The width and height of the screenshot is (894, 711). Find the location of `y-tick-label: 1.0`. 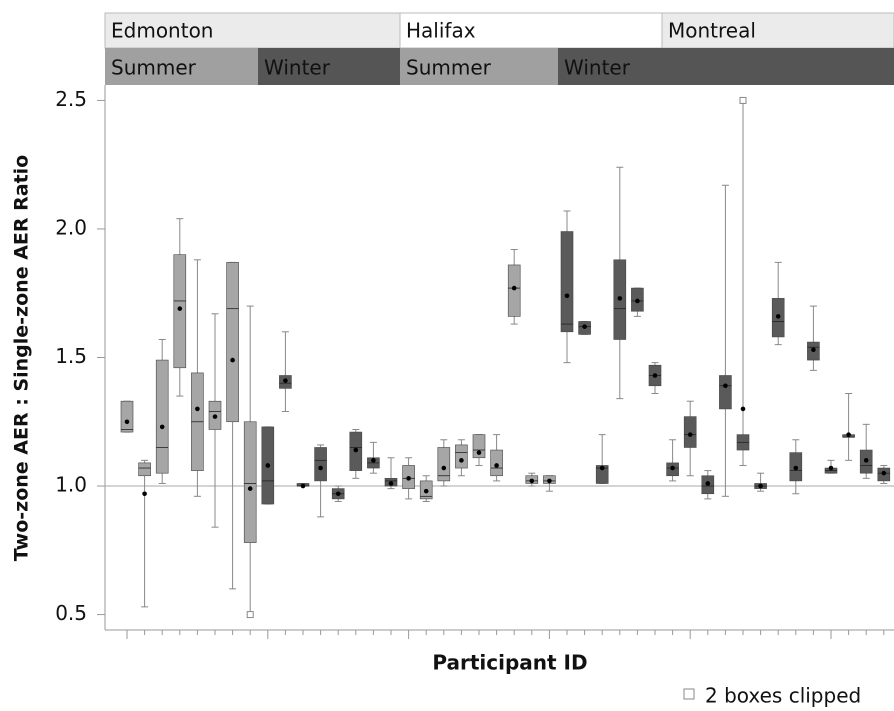

y-tick-label: 1.0 is located at coordinates (71, 485).